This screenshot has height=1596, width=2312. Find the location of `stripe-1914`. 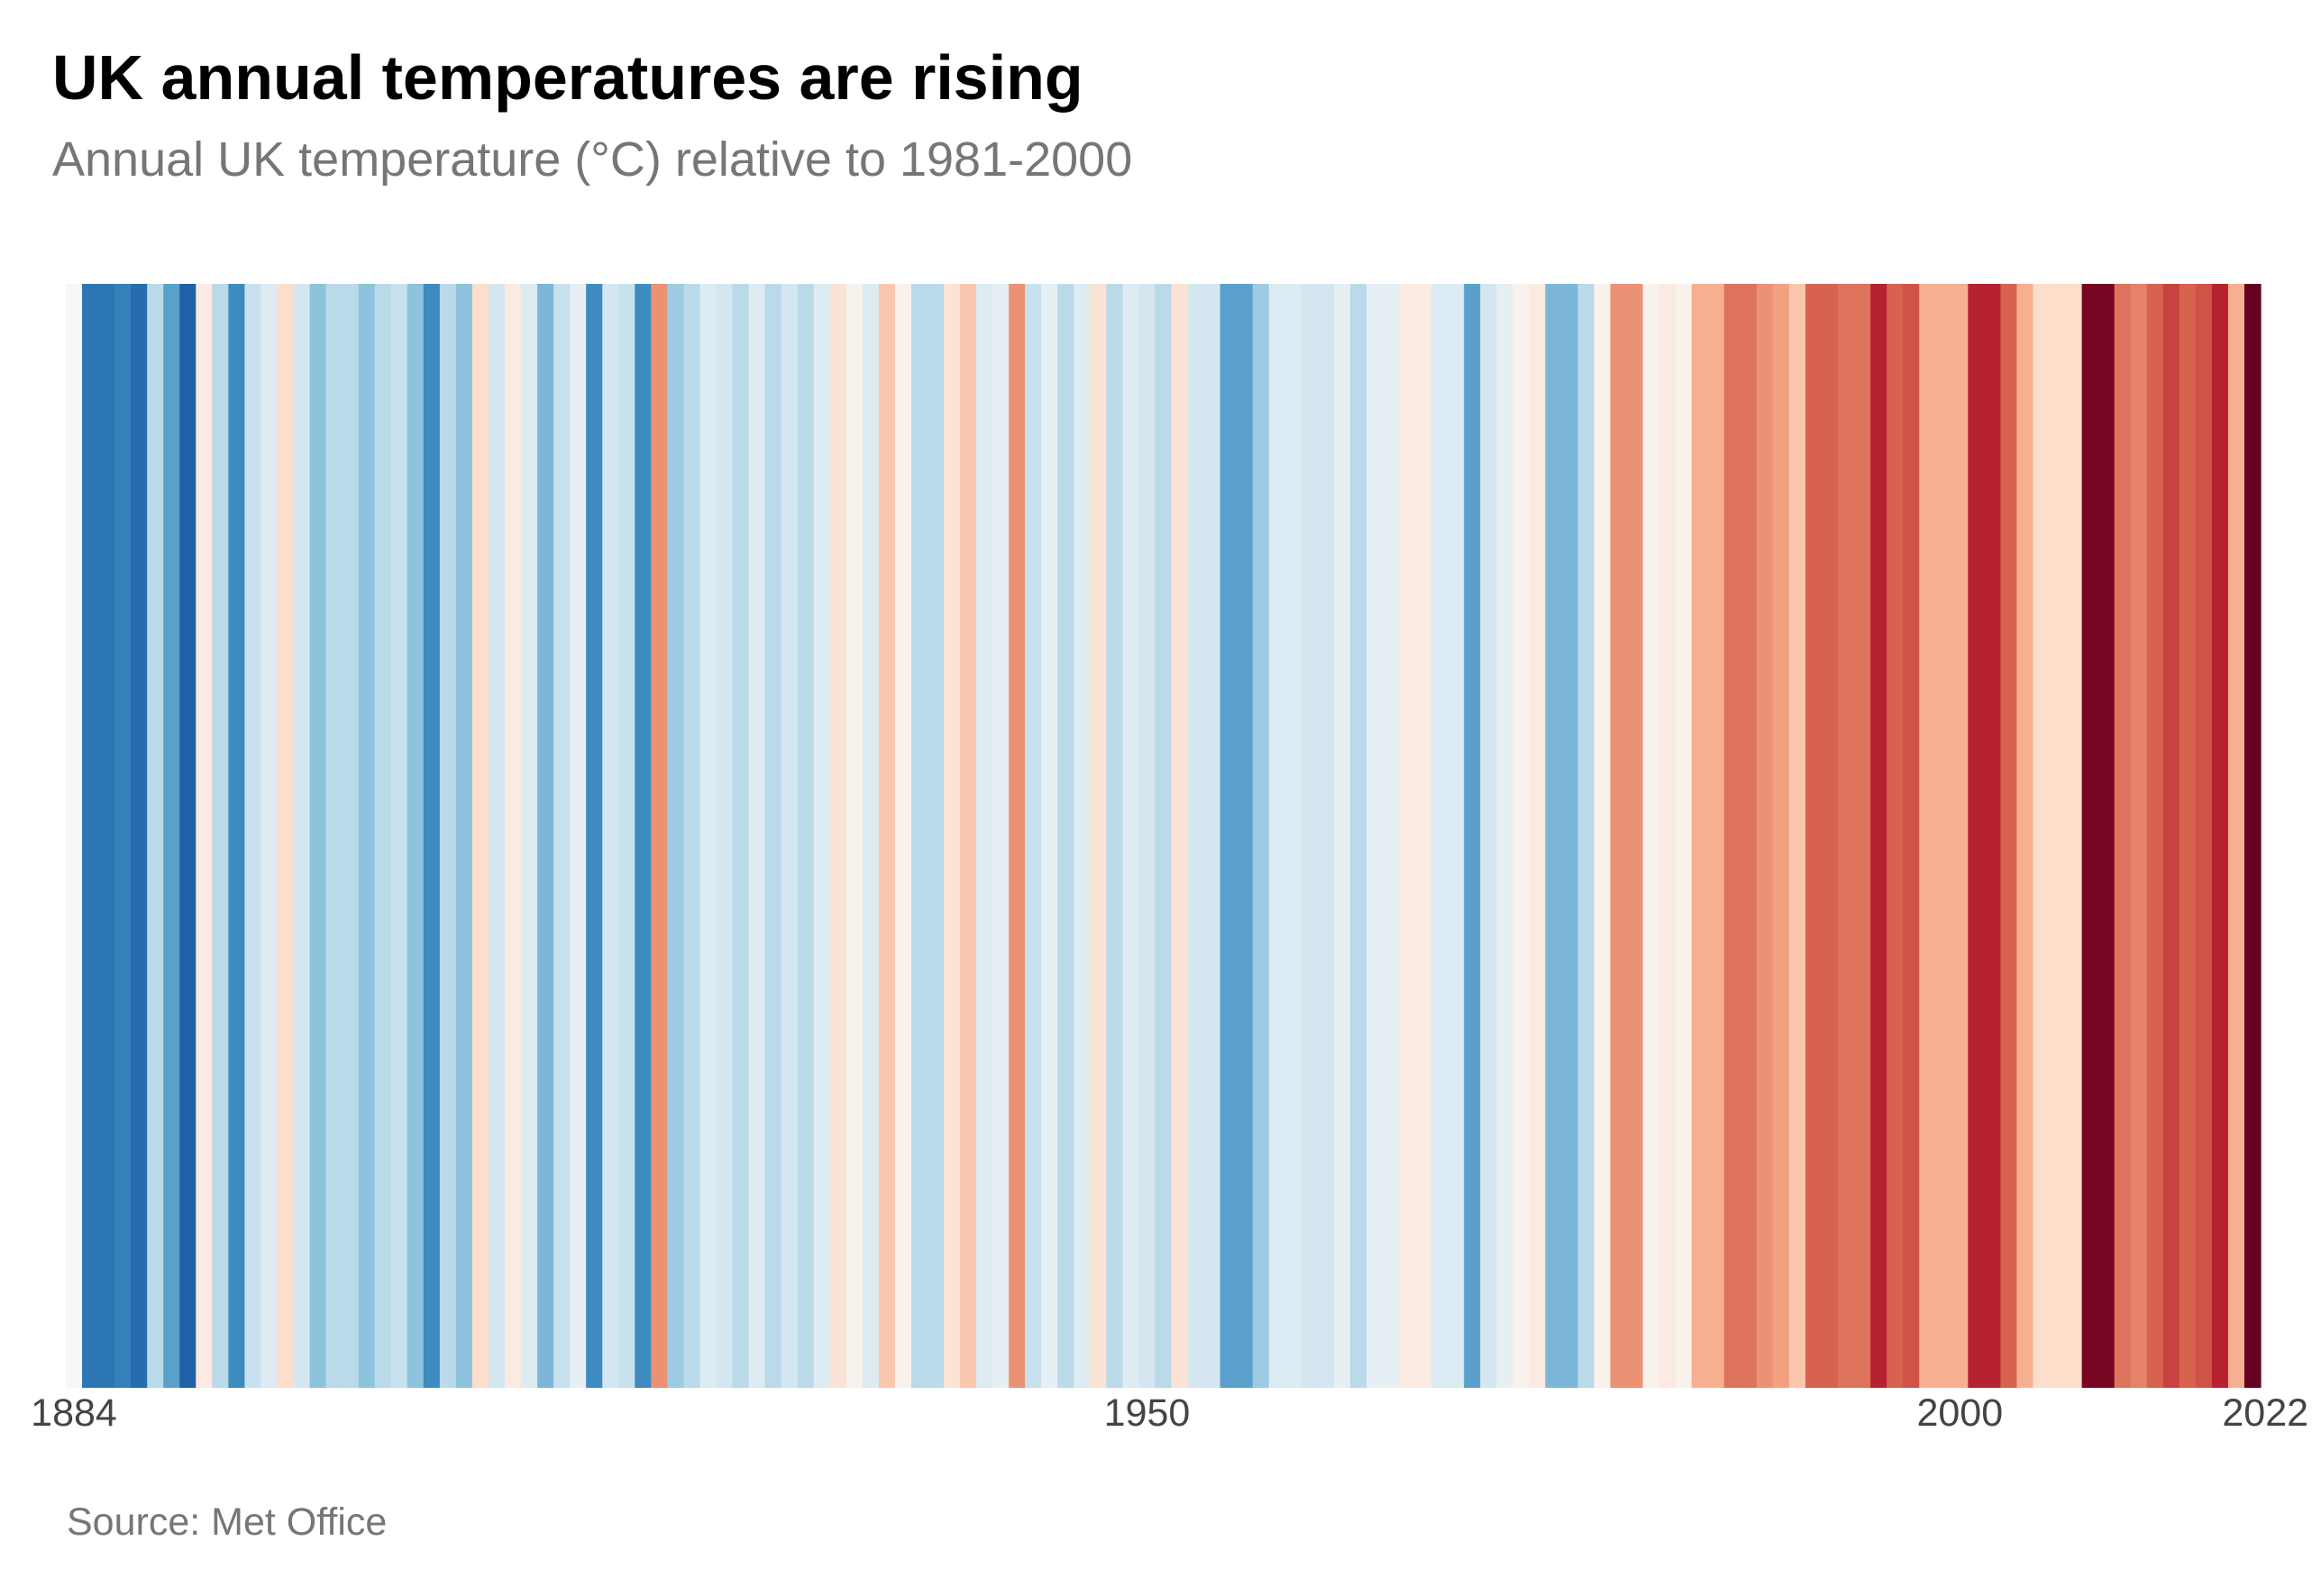

stripe-1914 is located at coordinates (562, 836).